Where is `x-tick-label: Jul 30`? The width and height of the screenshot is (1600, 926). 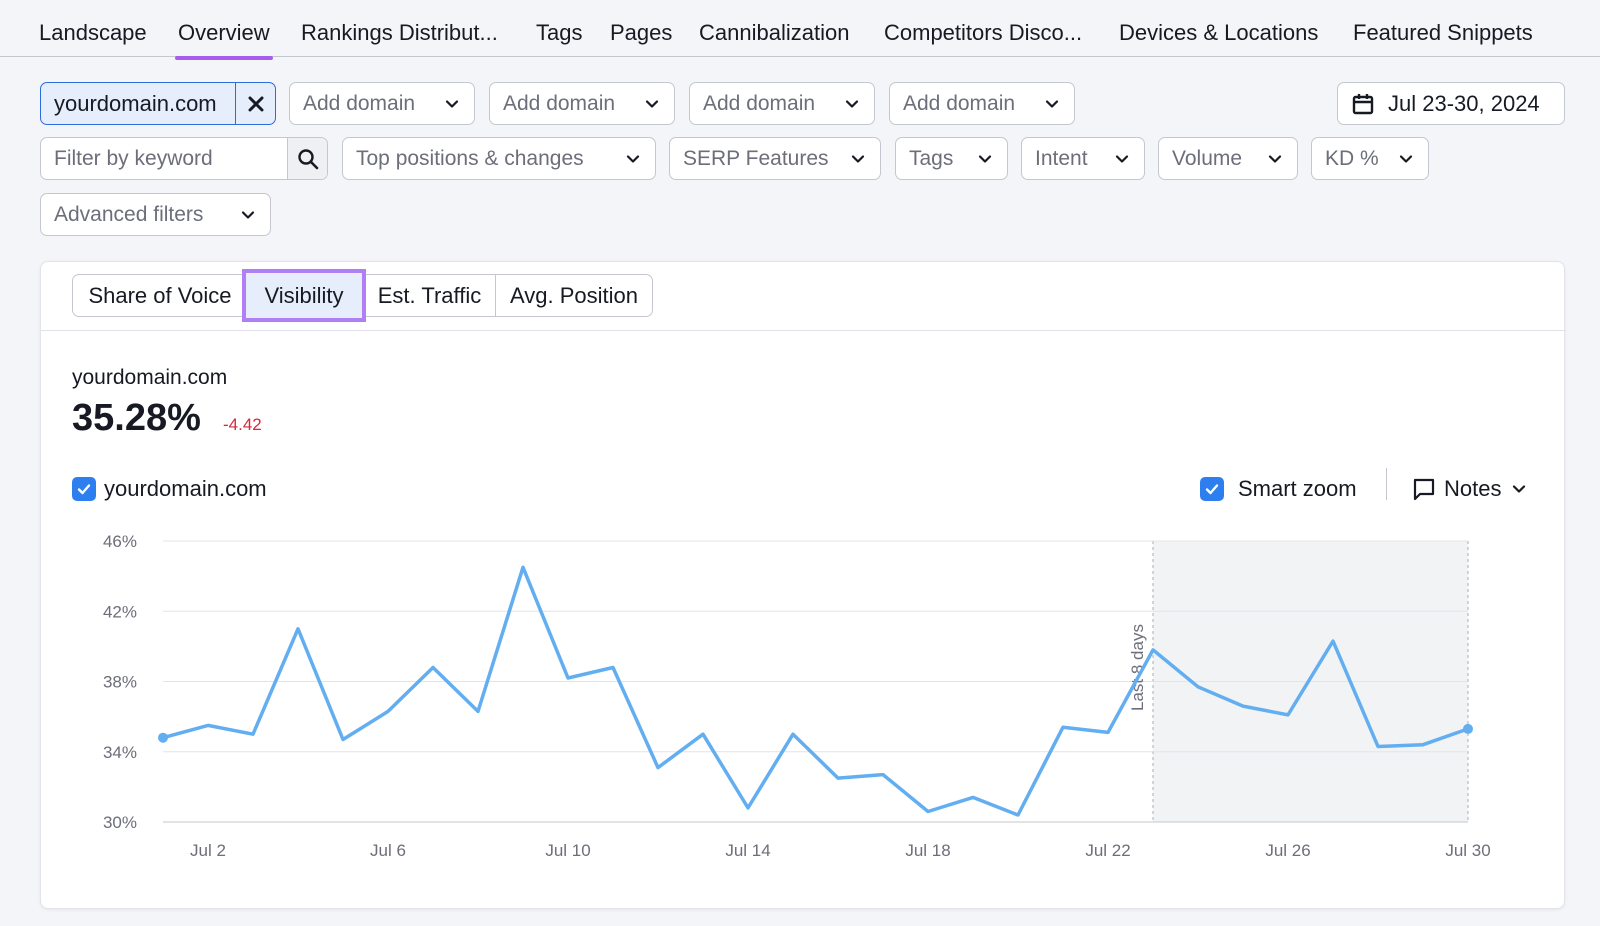
x-tick-label: Jul 30 is located at coordinates (1467, 850).